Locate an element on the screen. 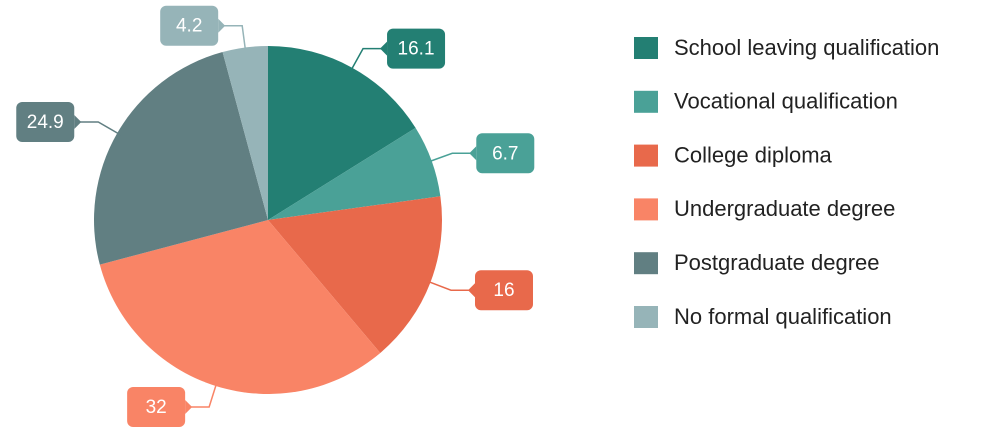 The image size is (994, 432). data-label: 16 is located at coordinates (503, 290).